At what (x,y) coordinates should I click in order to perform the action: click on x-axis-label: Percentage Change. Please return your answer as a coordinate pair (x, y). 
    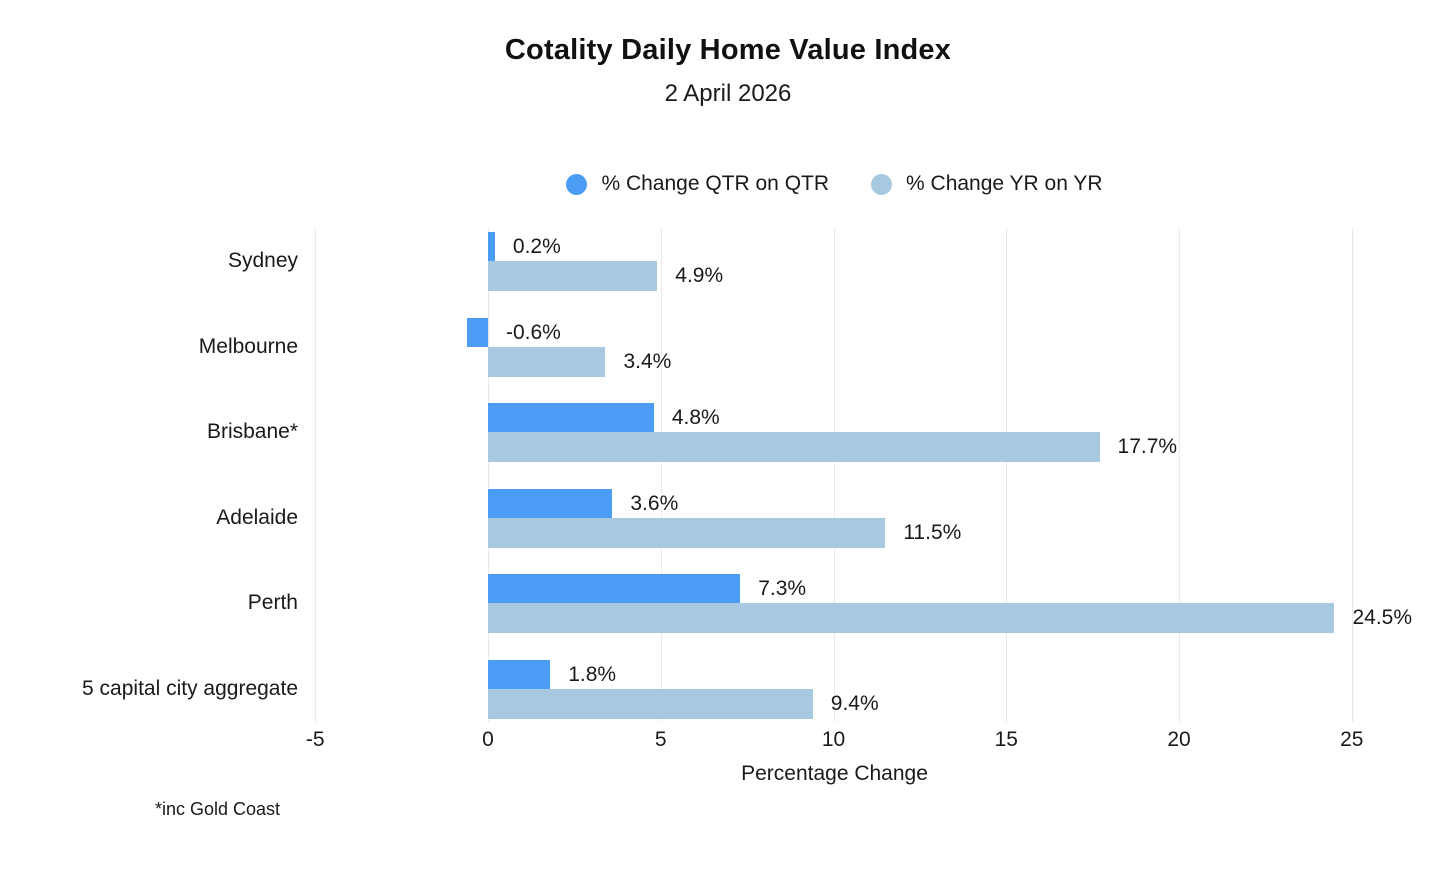
    Looking at the image, I should click on (834, 773).